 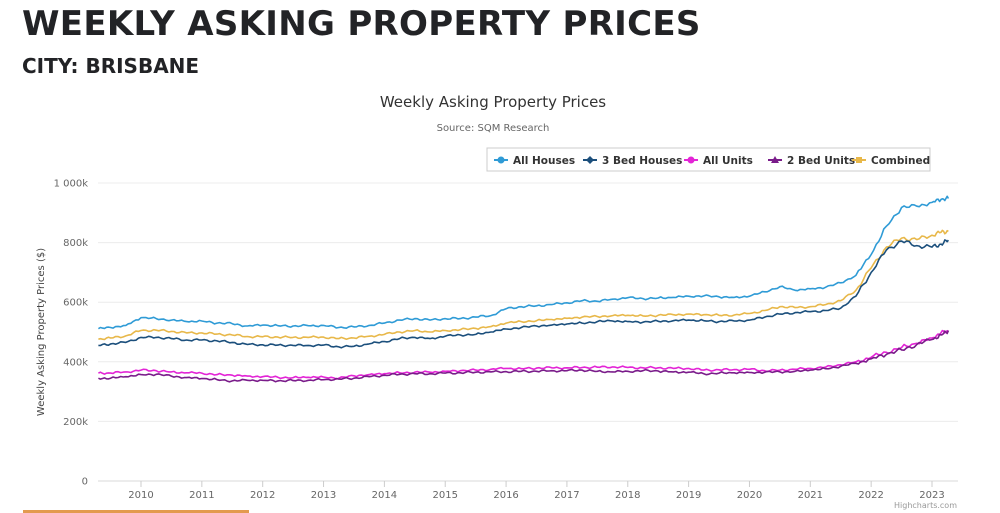 I want to click on legend-item-combined: Combined, so click(x=891, y=161).